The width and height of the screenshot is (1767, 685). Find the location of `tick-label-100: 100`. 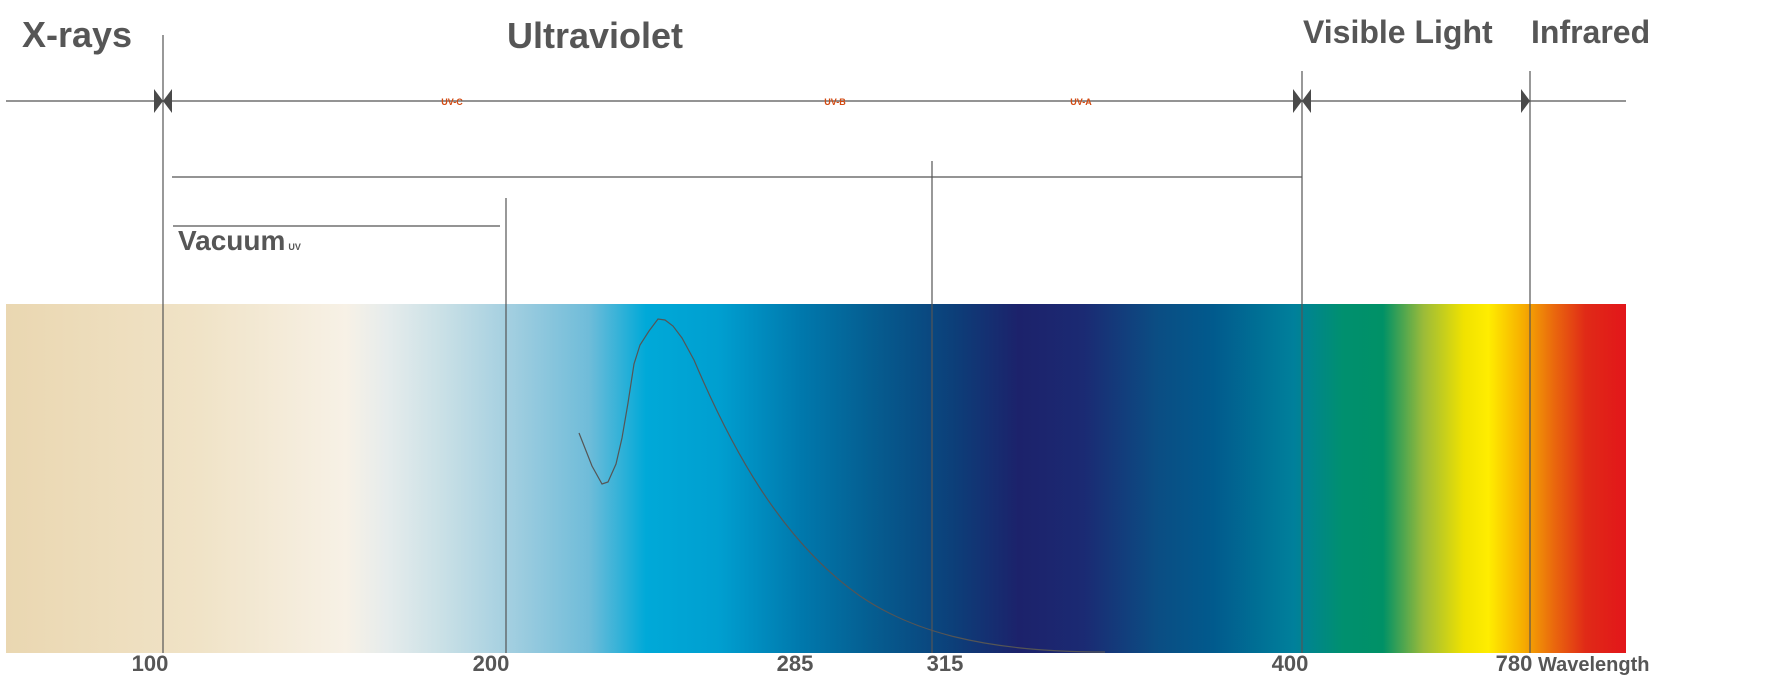

tick-label-100: 100 is located at coordinates (150, 663).